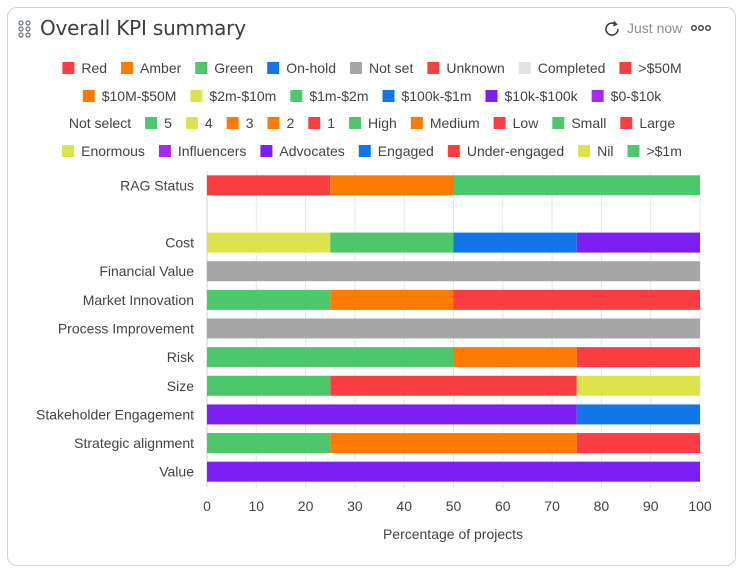 This screenshot has height=576, width=745. What do you see at coordinates (329, 96) in the screenshot?
I see `legend-item: $1m-$2m` at bounding box center [329, 96].